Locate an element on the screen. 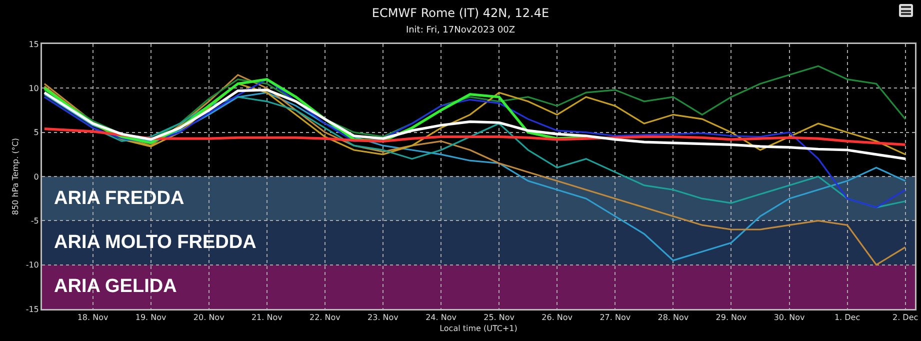 Image resolution: width=921 pixels, height=341 pixels. x-axis-title: Local time (UTC+1) is located at coordinates (479, 328).